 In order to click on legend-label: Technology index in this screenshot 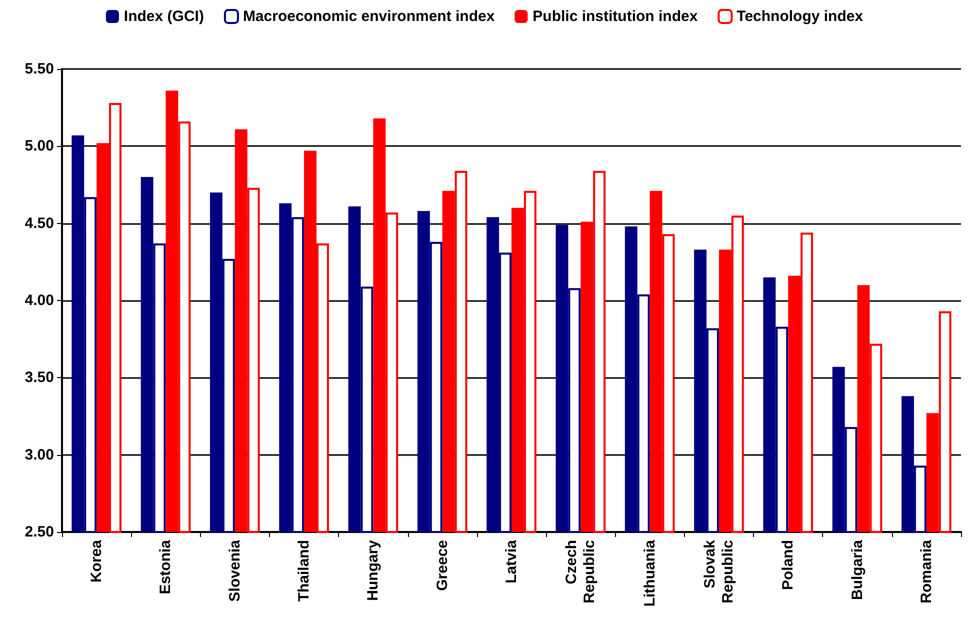, I will do `click(800, 16)`.